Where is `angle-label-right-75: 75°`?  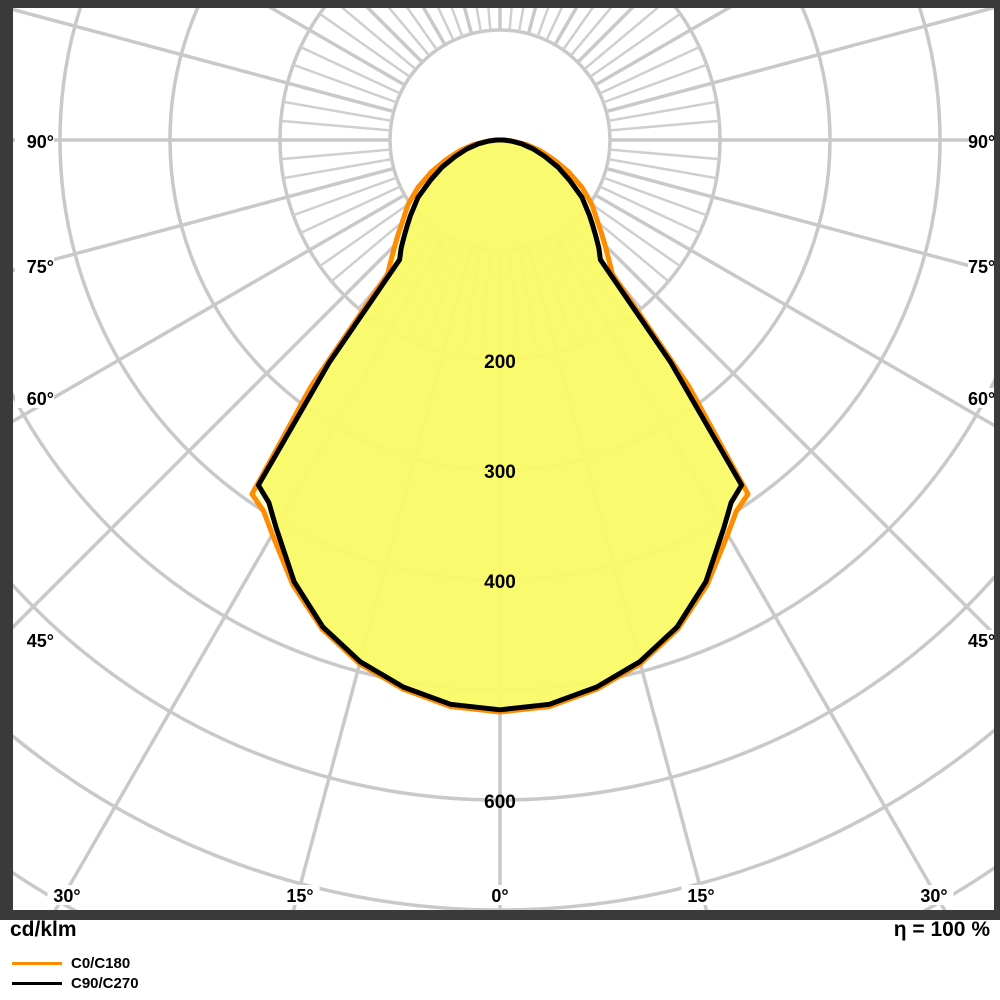
angle-label-right-75: 75° is located at coordinates (981, 267).